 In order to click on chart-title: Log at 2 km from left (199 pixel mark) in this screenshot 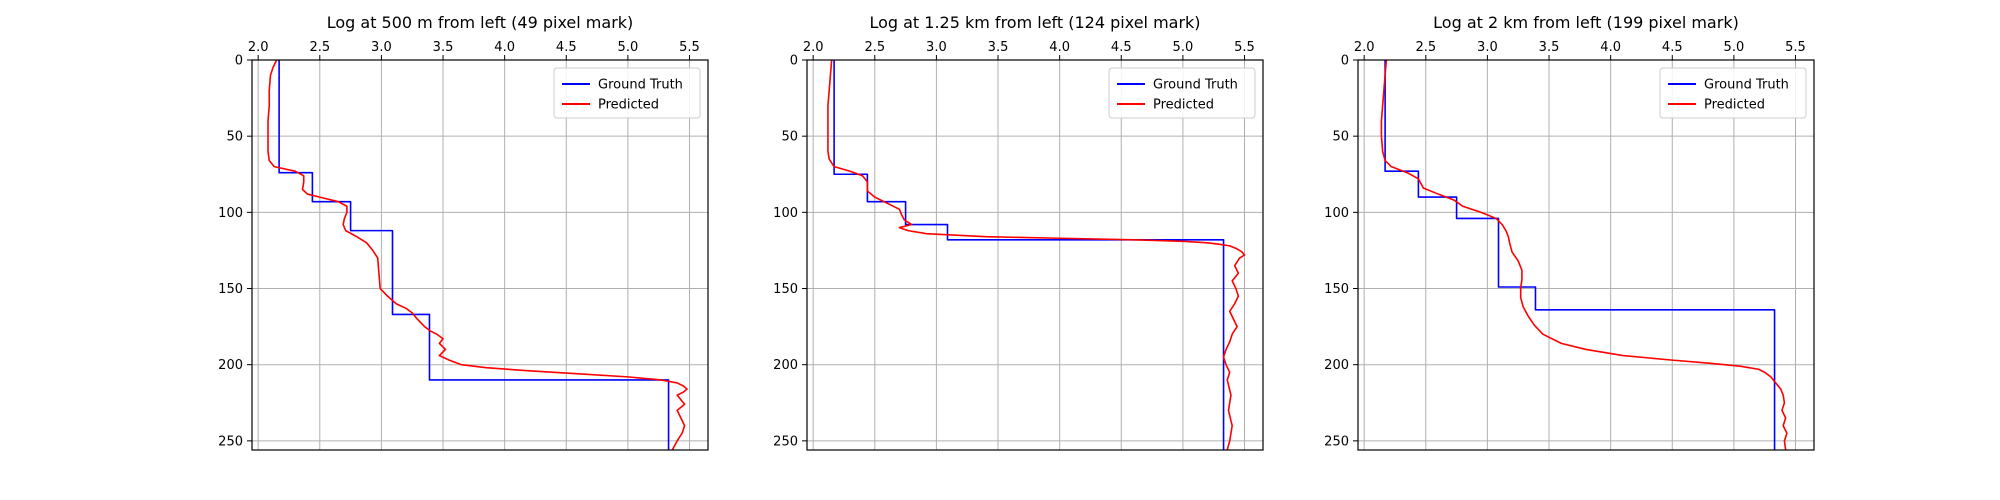, I will do `click(1586, 22)`.